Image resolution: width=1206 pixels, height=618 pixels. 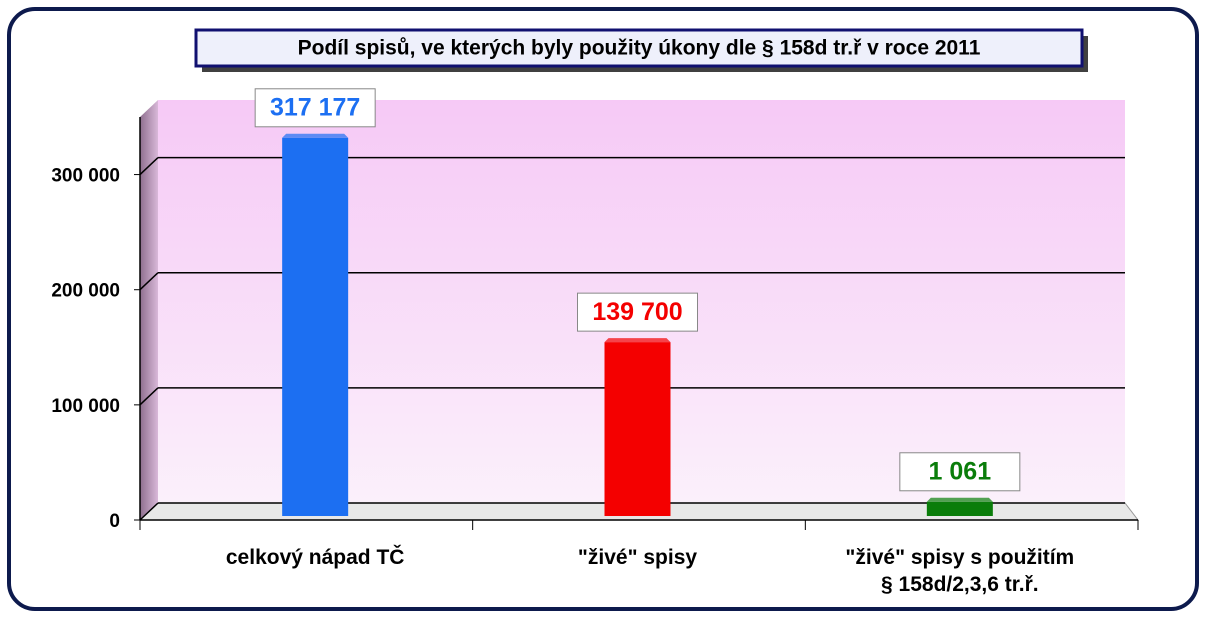 I want to click on y-tick-label: 200 000, so click(x=85, y=291).